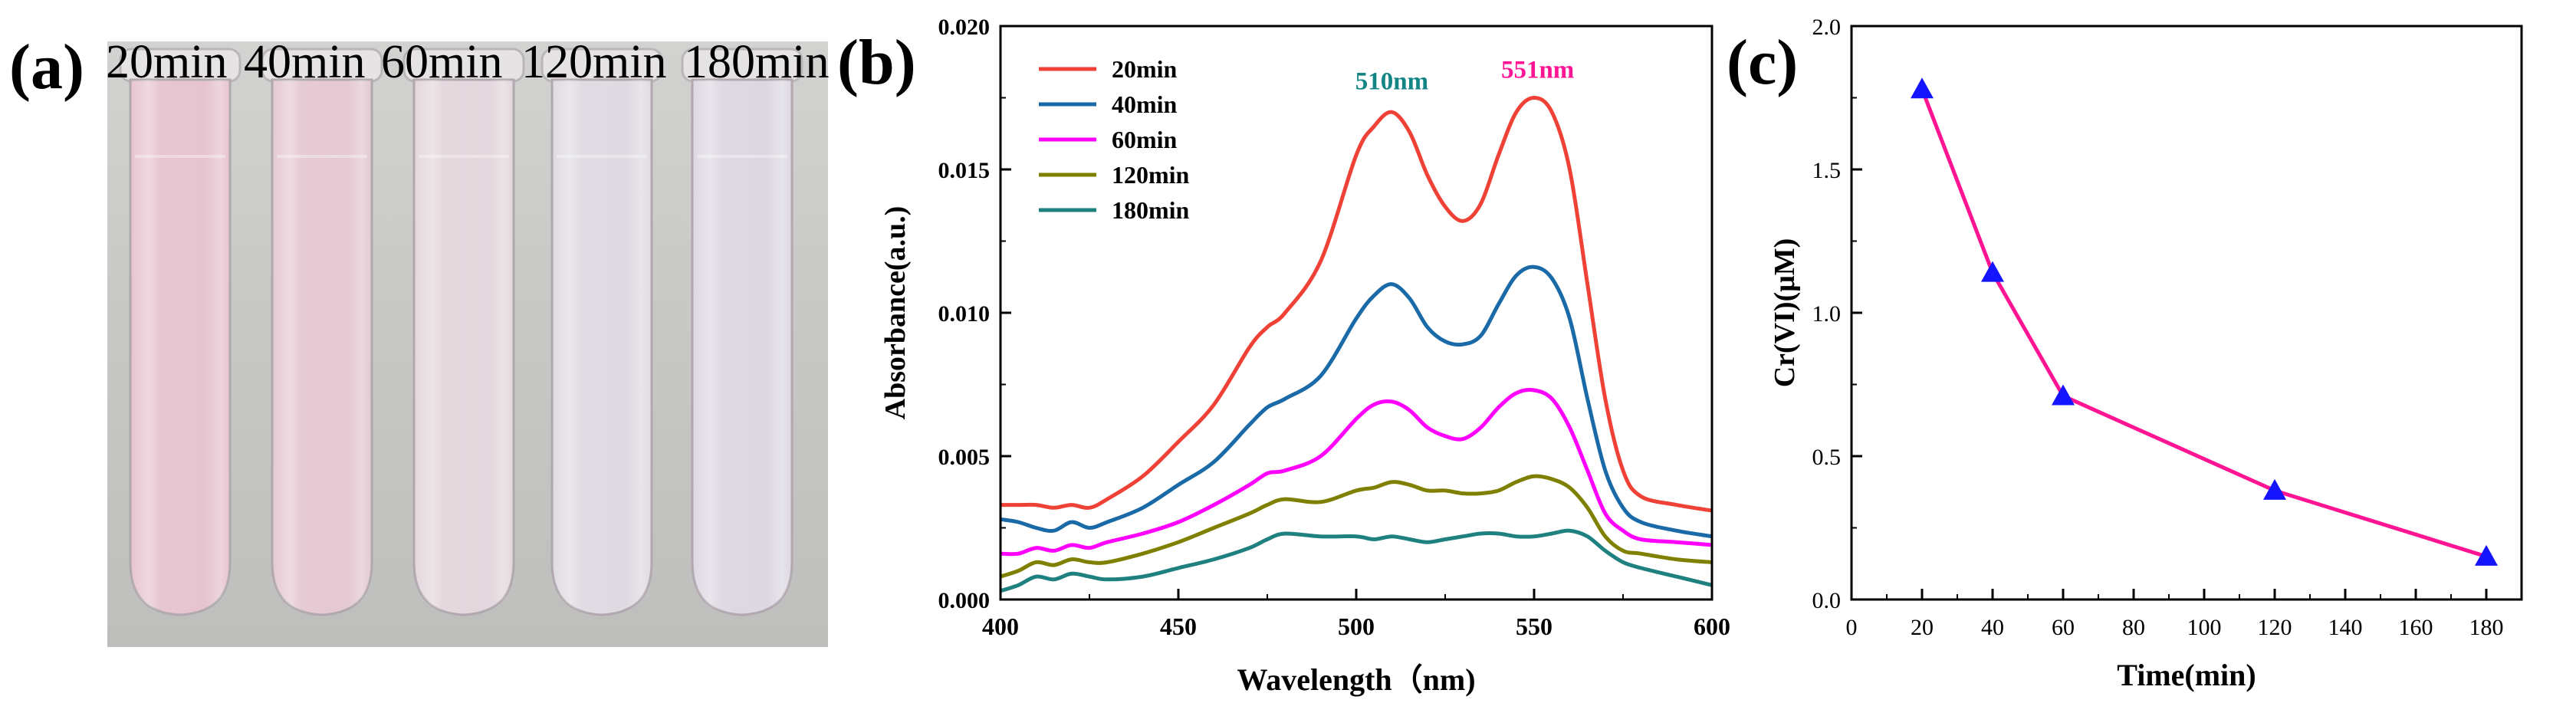  Describe the element at coordinates (2203, 323) in the screenshot. I see `crvi-series-line` at that location.